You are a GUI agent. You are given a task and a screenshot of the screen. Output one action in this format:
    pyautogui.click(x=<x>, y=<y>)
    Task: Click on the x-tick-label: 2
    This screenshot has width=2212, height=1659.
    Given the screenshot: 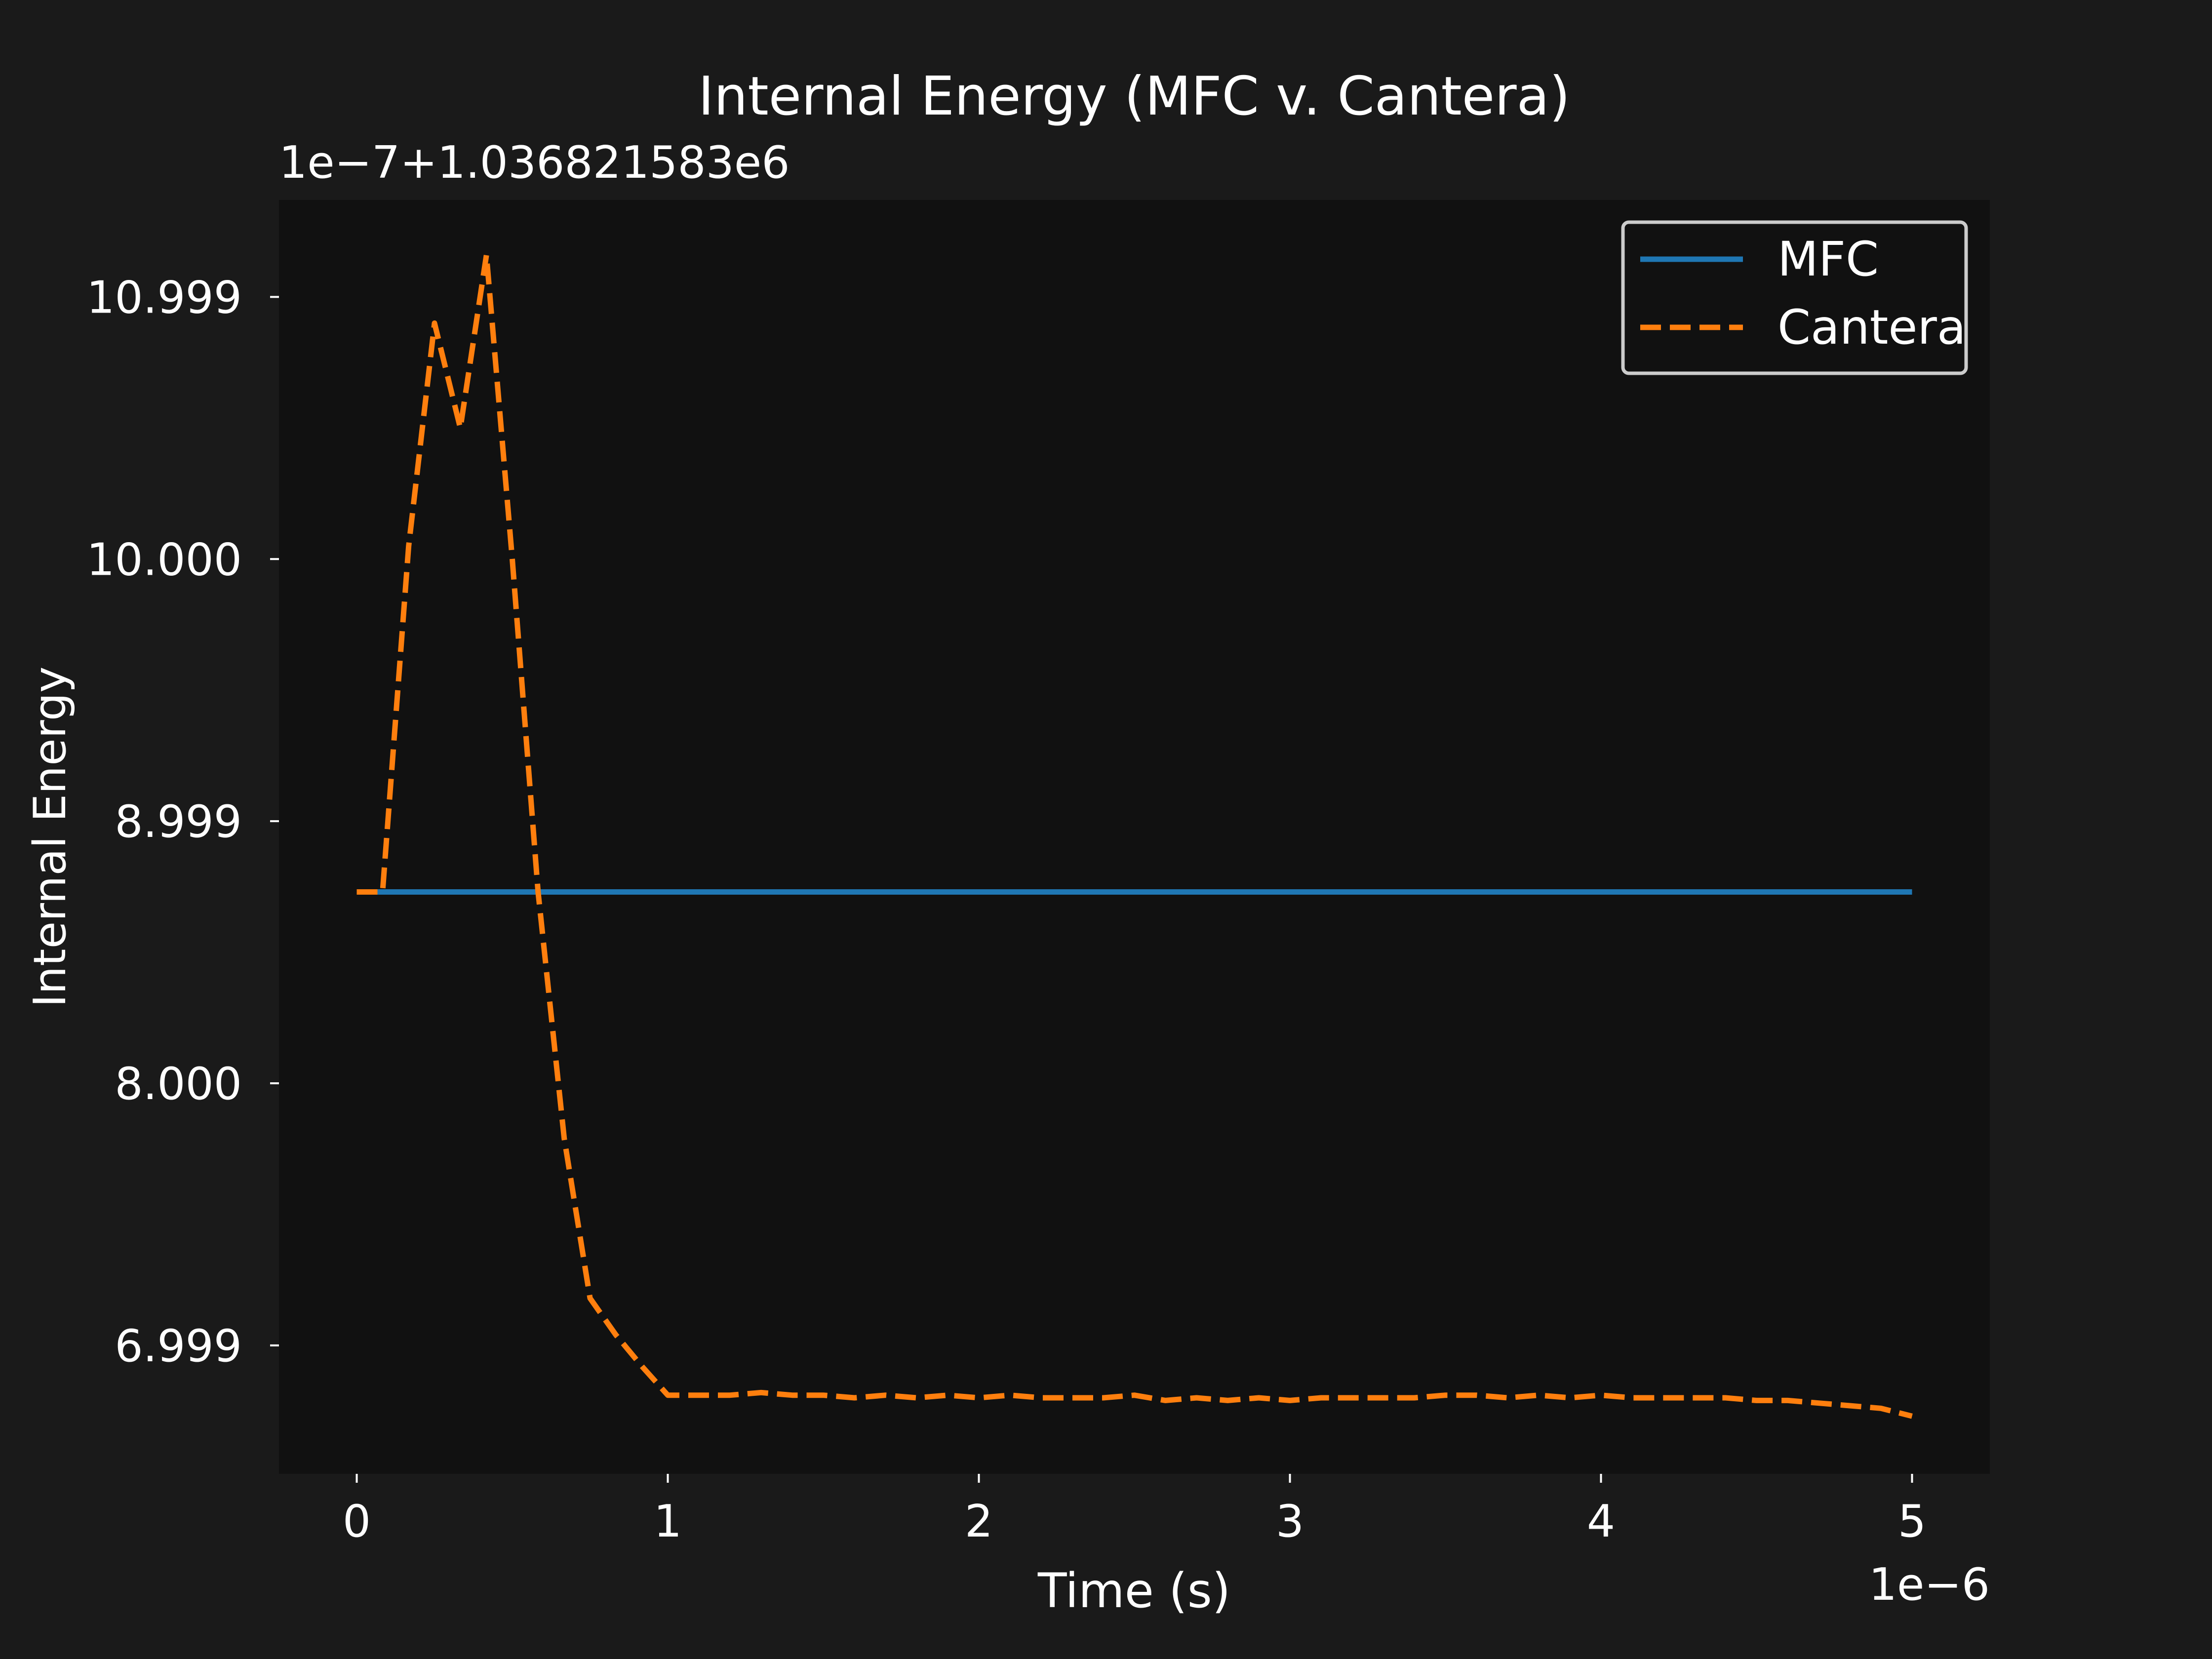 What is the action you would take?
    pyautogui.click(x=979, y=1522)
    